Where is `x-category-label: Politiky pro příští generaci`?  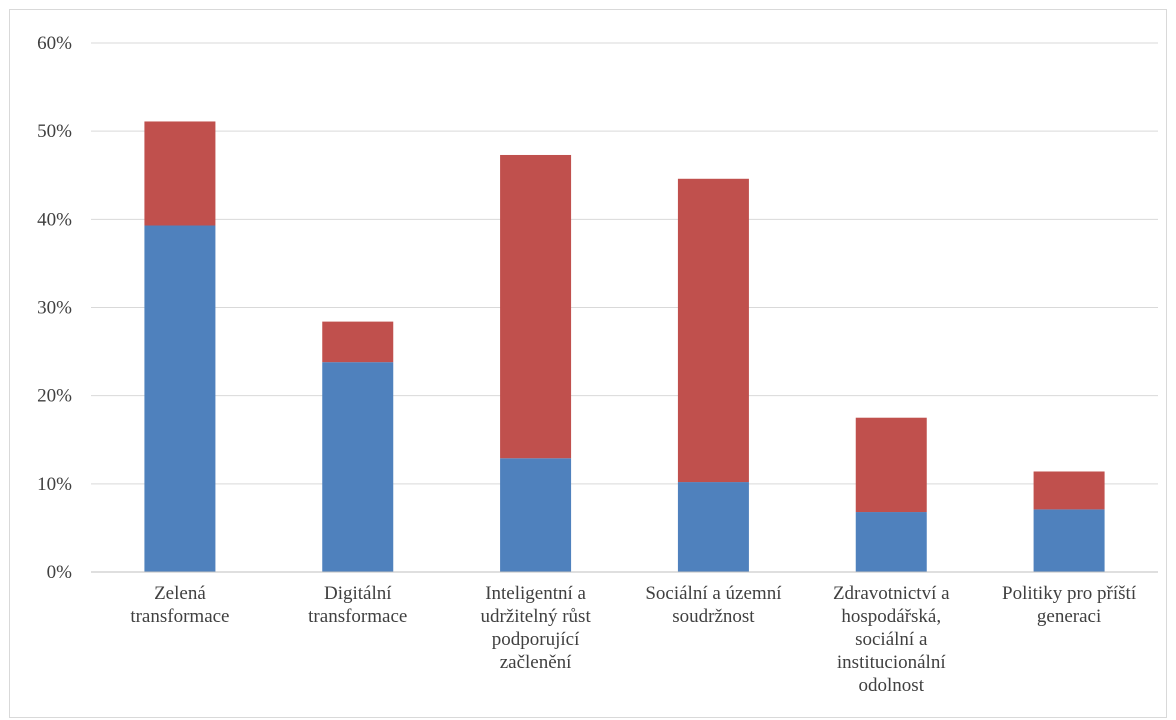
x-category-label: Politiky pro příští generaci is located at coordinates (1069, 605).